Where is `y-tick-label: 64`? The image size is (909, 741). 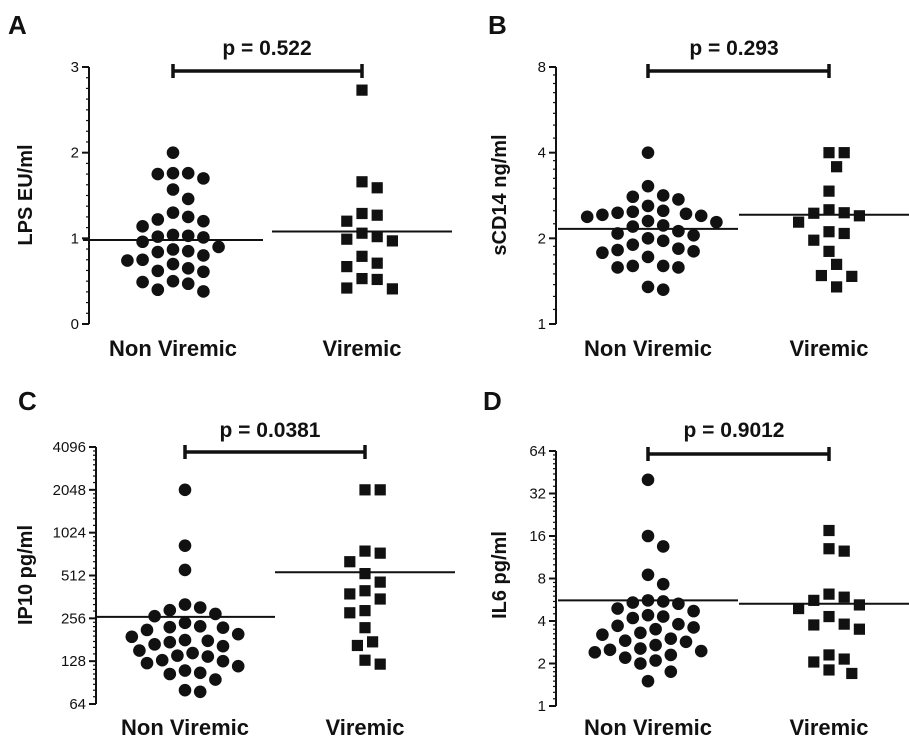
y-tick-label: 64 is located at coordinates (77, 704).